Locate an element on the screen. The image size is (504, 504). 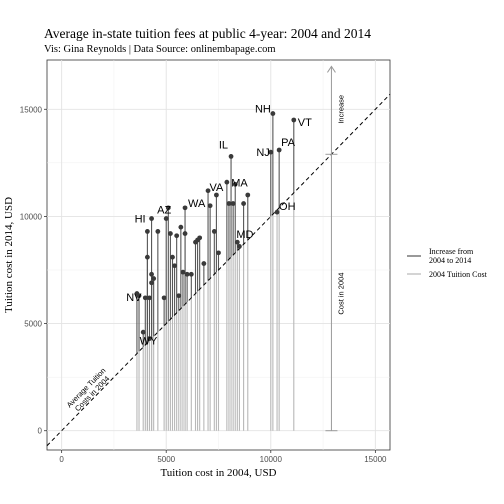
cost-in-2004-label: Cost in 2004 is located at coordinates (340, 294).